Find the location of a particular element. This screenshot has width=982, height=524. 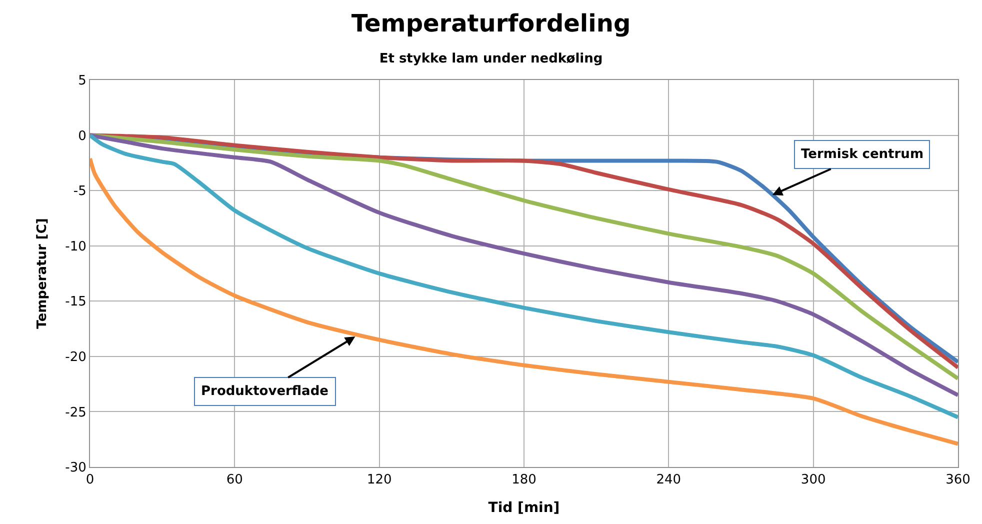

annotation: Produktoverflade is located at coordinates (265, 391).